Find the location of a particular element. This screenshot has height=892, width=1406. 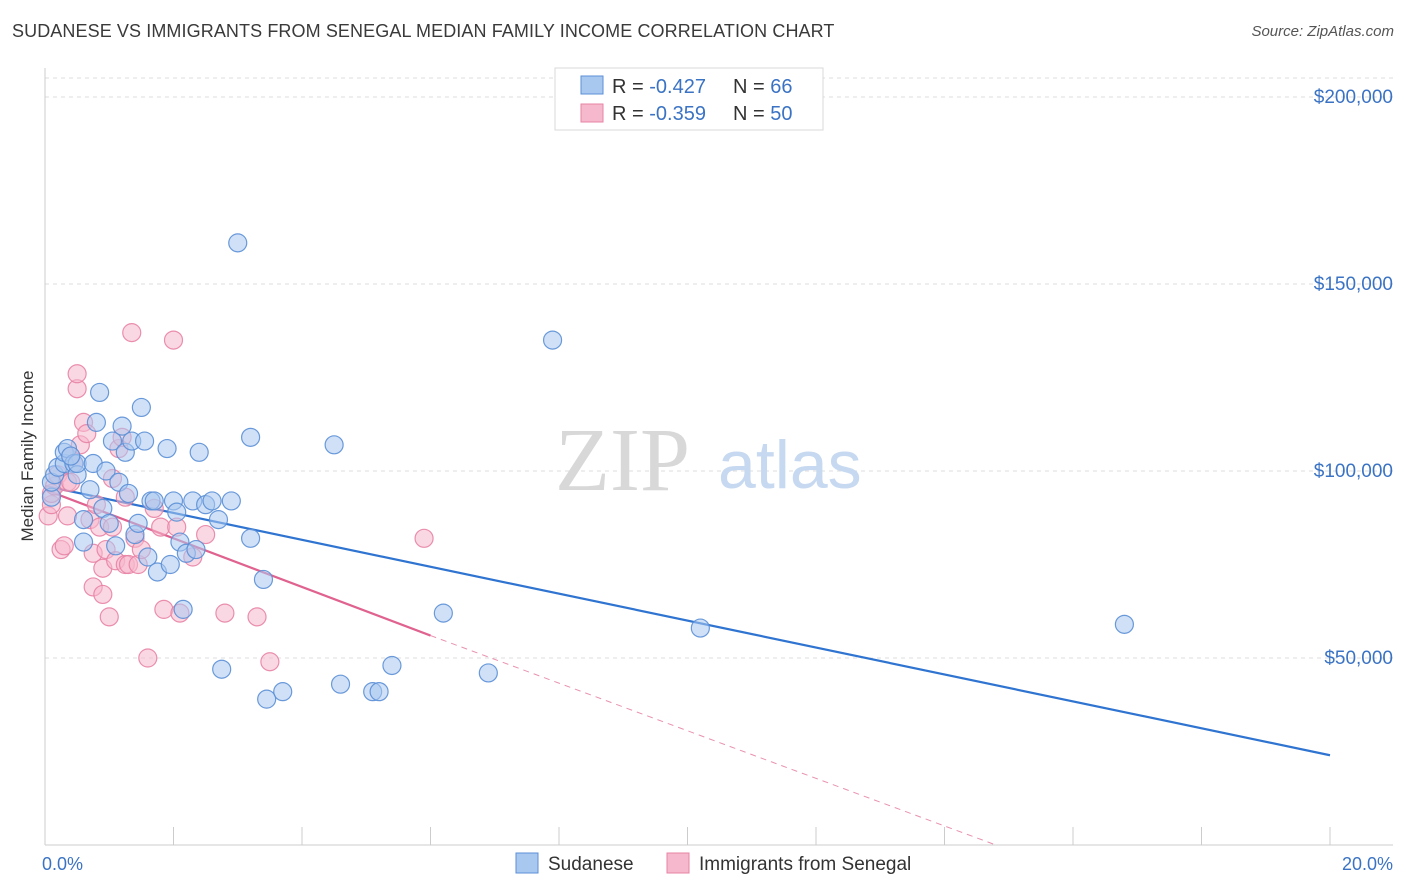

legend-r-label-2: R = is located at coordinates (630, 114).